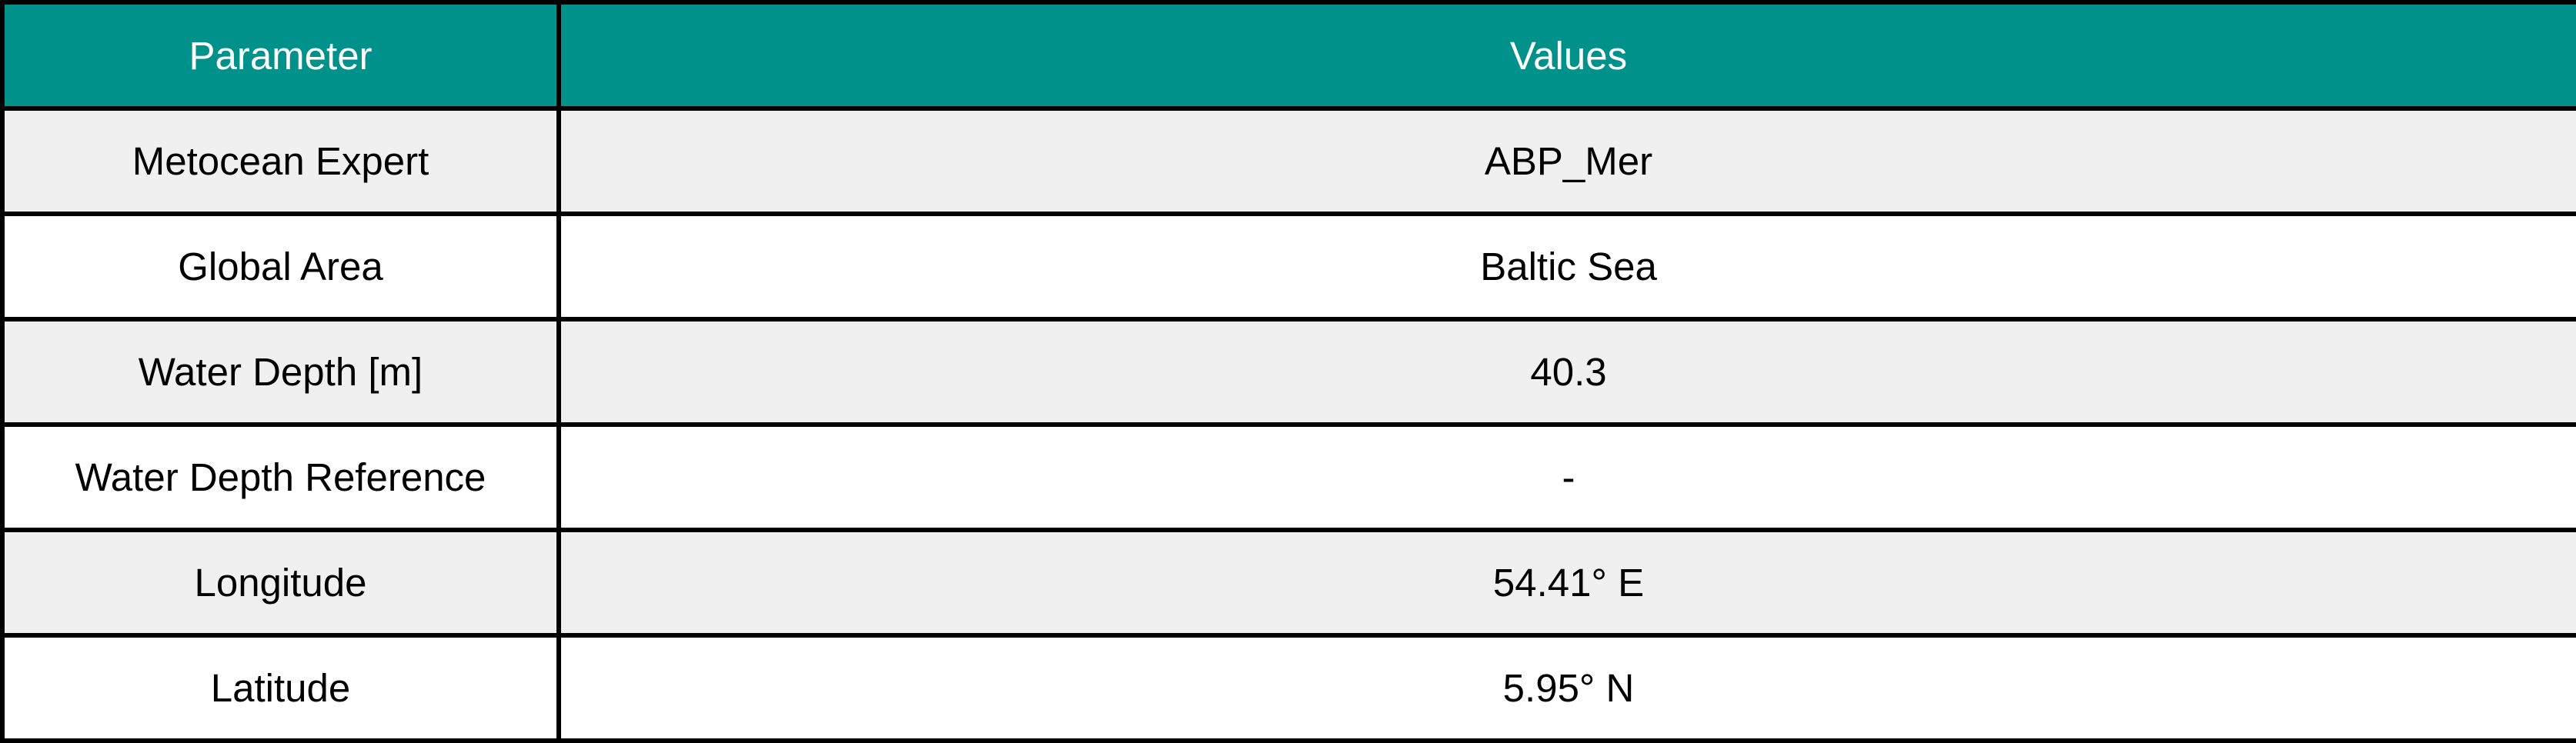 The height and width of the screenshot is (743, 2576). What do you see at coordinates (1566, 161) in the screenshot?
I see `value-cell: ABP_Mer` at bounding box center [1566, 161].